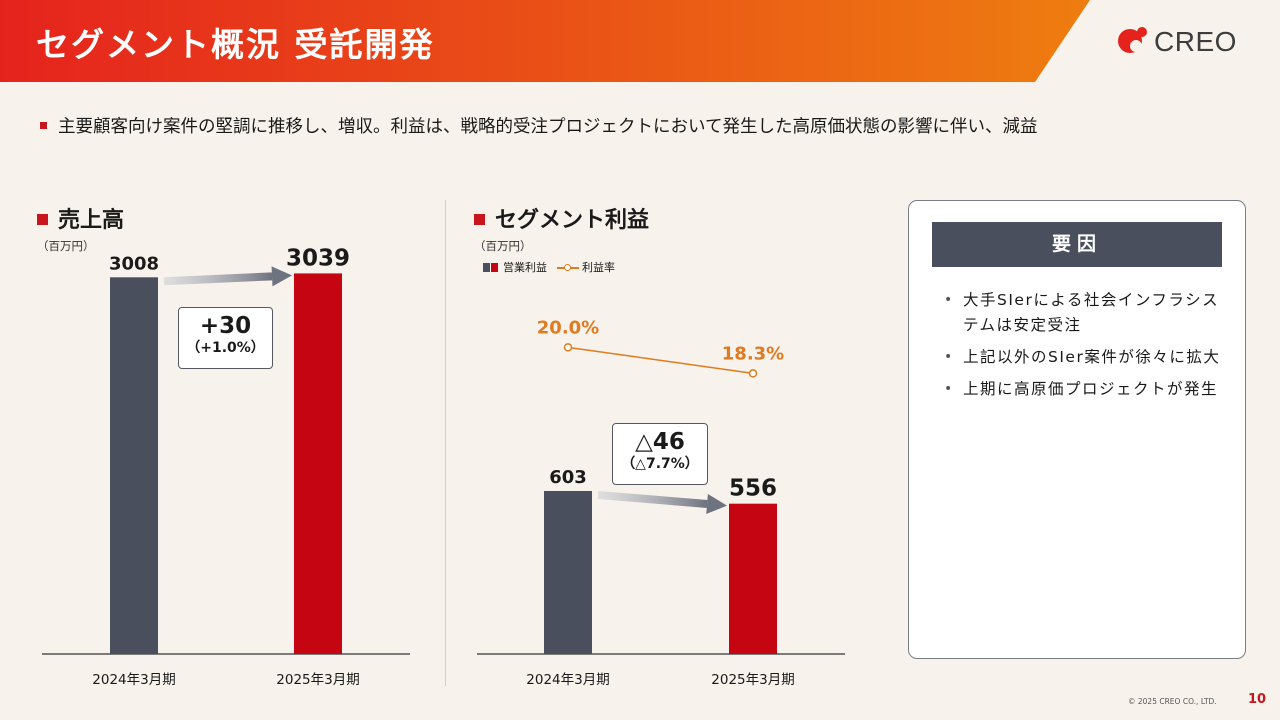 Image resolution: width=1280 pixels, height=720 pixels. Describe the element at coordinates (549, 267) in the screenshot. I see `profit-legend: 営業利益 利益率` at that location.